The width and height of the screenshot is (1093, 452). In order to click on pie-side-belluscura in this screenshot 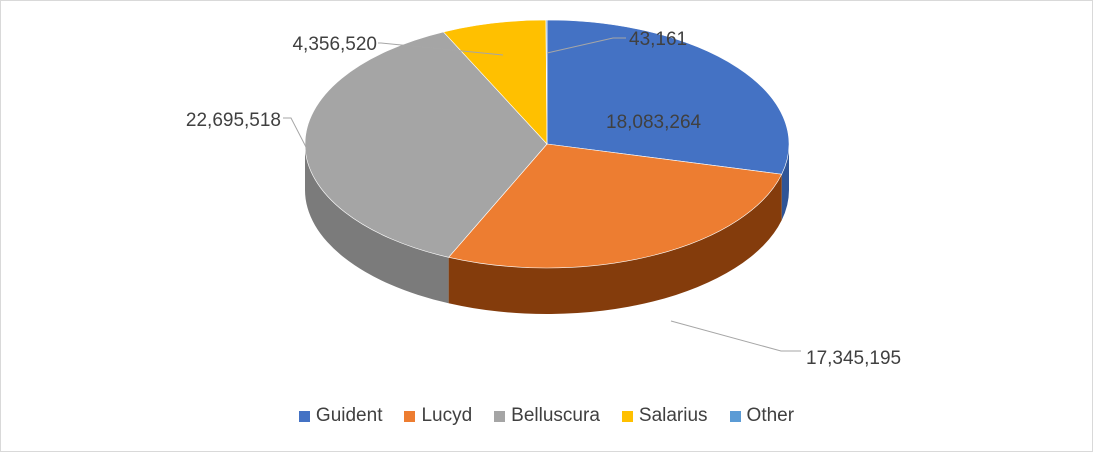, I will do `click(377, 224)`.